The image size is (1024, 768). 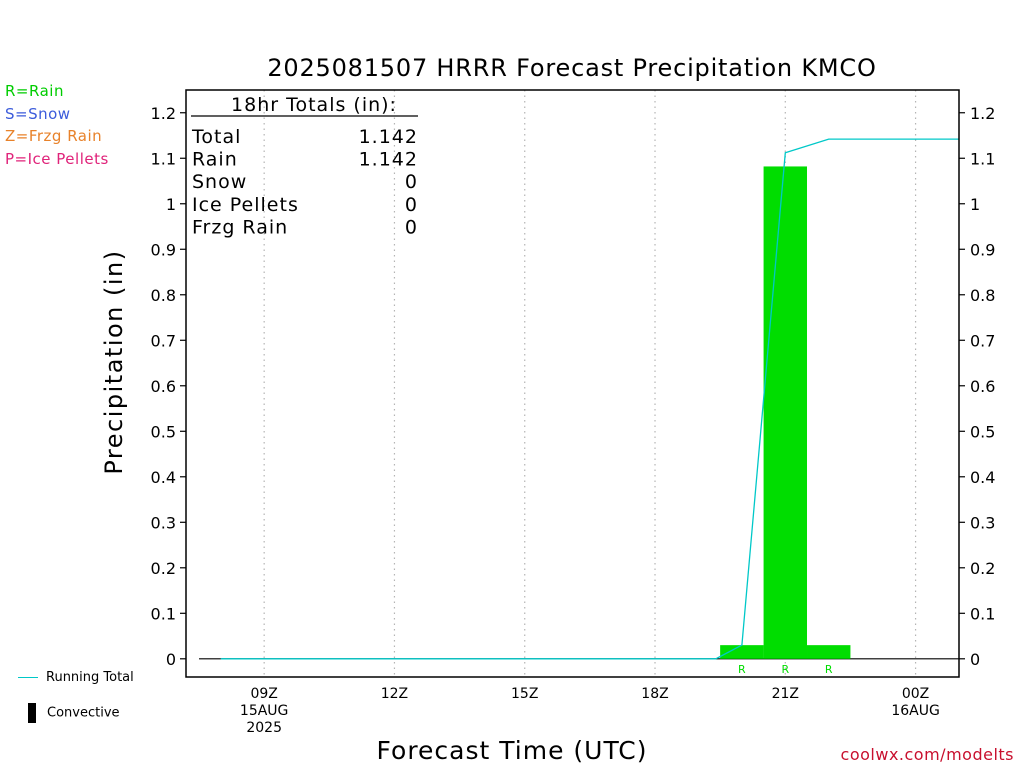 I want to click on x-tick-label: 2025, so click(x=264, y=728).